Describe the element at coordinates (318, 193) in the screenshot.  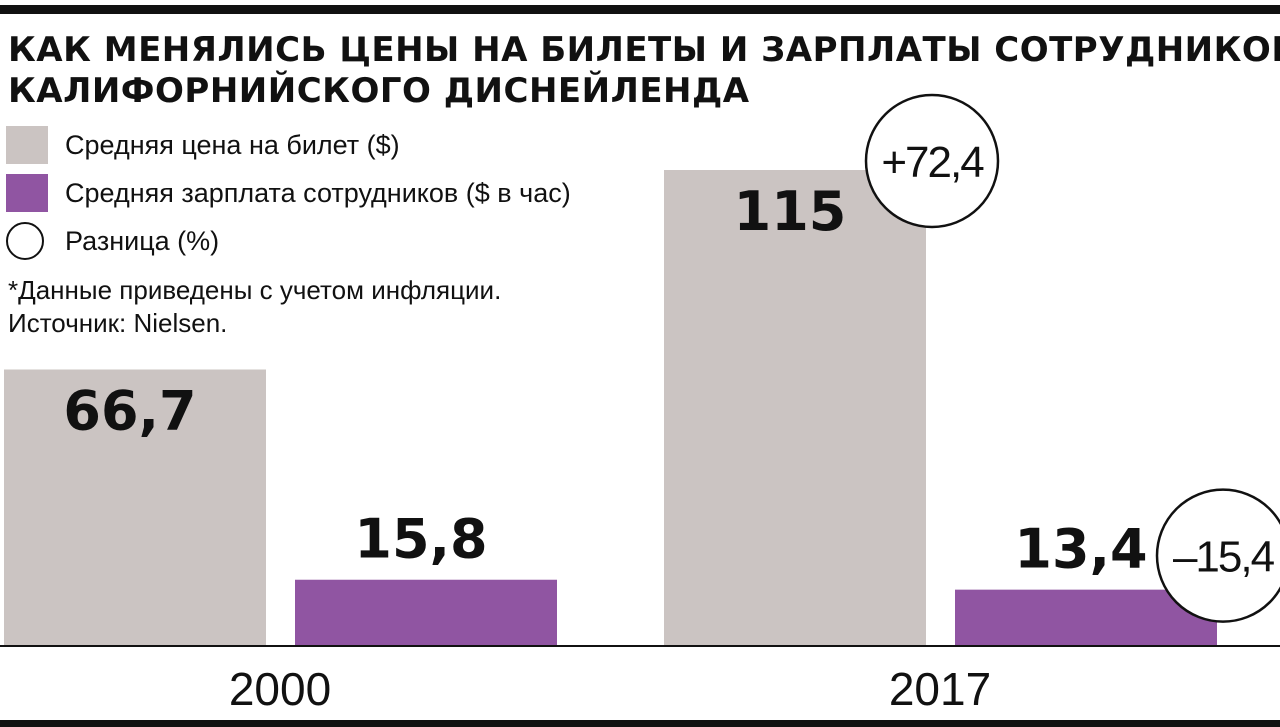
I see `legend-label-wage: Средняя зарплата сотрудников ($ в час)` at that location.